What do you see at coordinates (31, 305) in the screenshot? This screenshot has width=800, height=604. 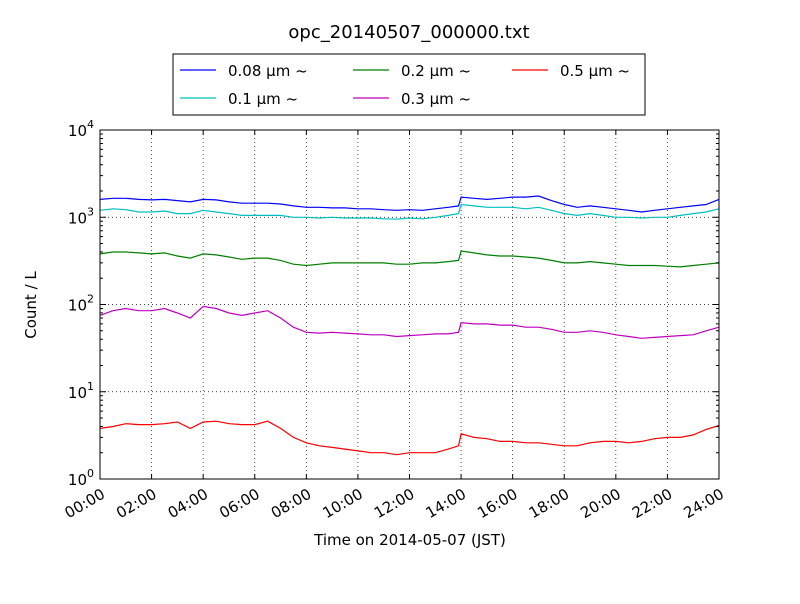 I see `y-axis-label: Count / L` at bounding box center [31, 305].